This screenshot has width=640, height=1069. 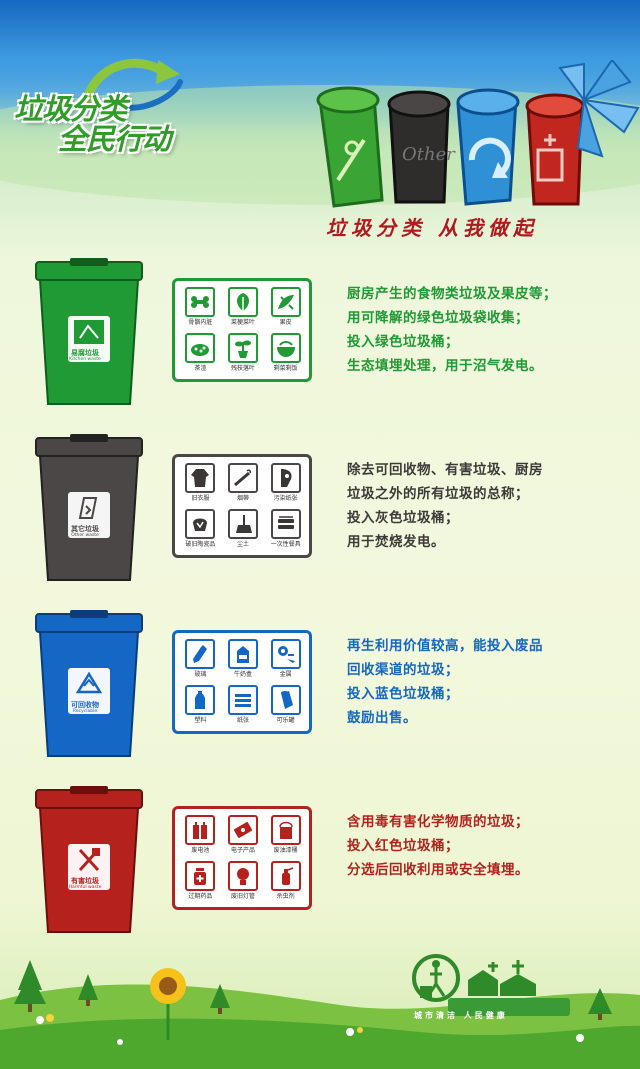 I want to click on milk-carton-icon, so click(x=242, y=654).